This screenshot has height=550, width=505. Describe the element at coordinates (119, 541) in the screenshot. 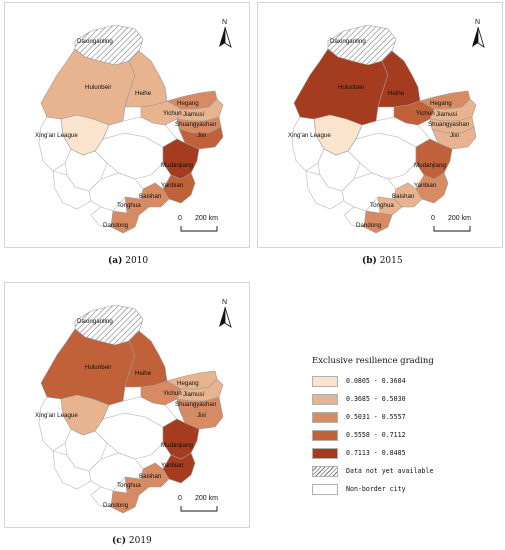

I see `caption-label: (c)` at that location.